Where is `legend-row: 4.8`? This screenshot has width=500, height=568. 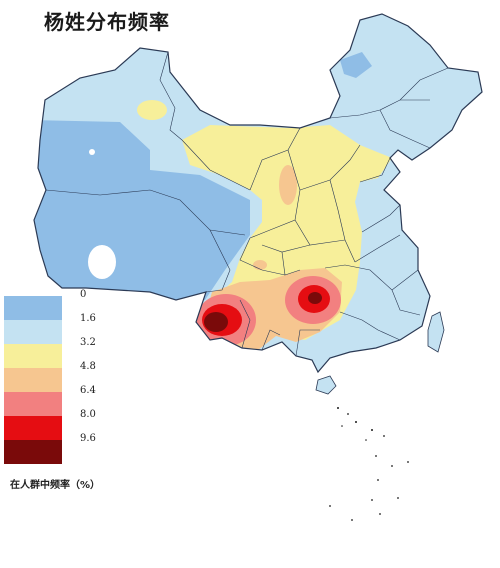
legend-row: 4.8 is located at coordinates (64, 376).